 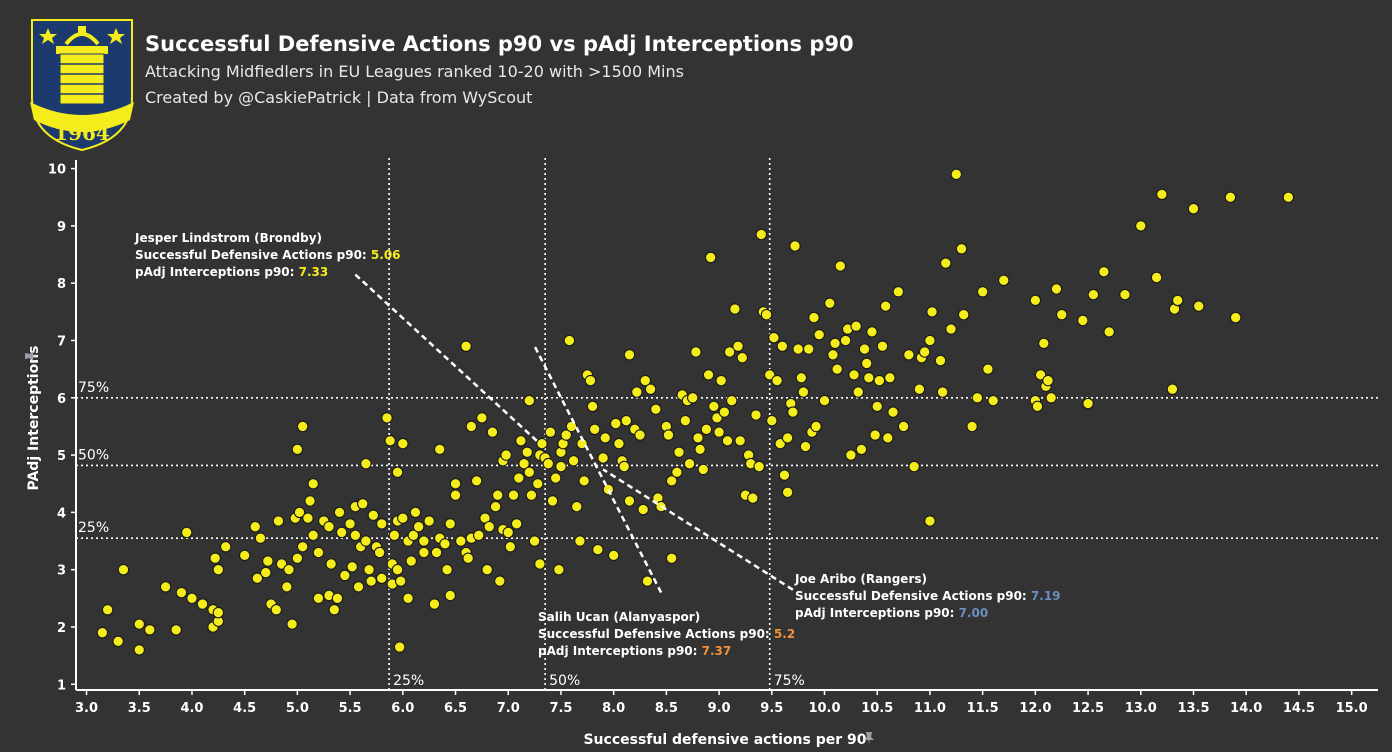 I want to click on y-tick-label: 1, so click(x=61, y=685).